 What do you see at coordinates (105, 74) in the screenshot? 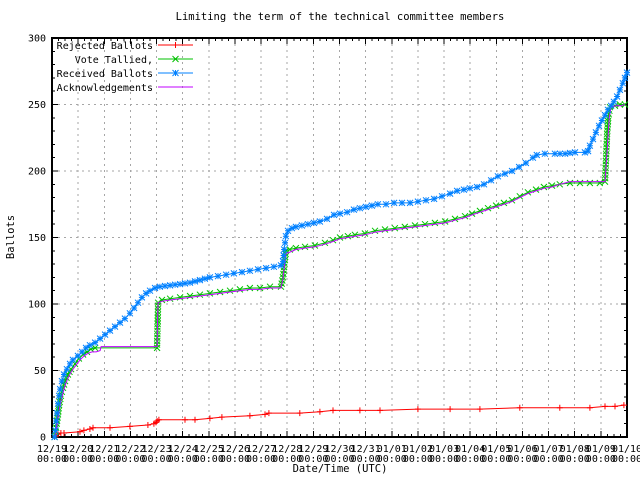
I see `legend-label-received-ballots: Received Ballots` at bounding box center [105, 74].